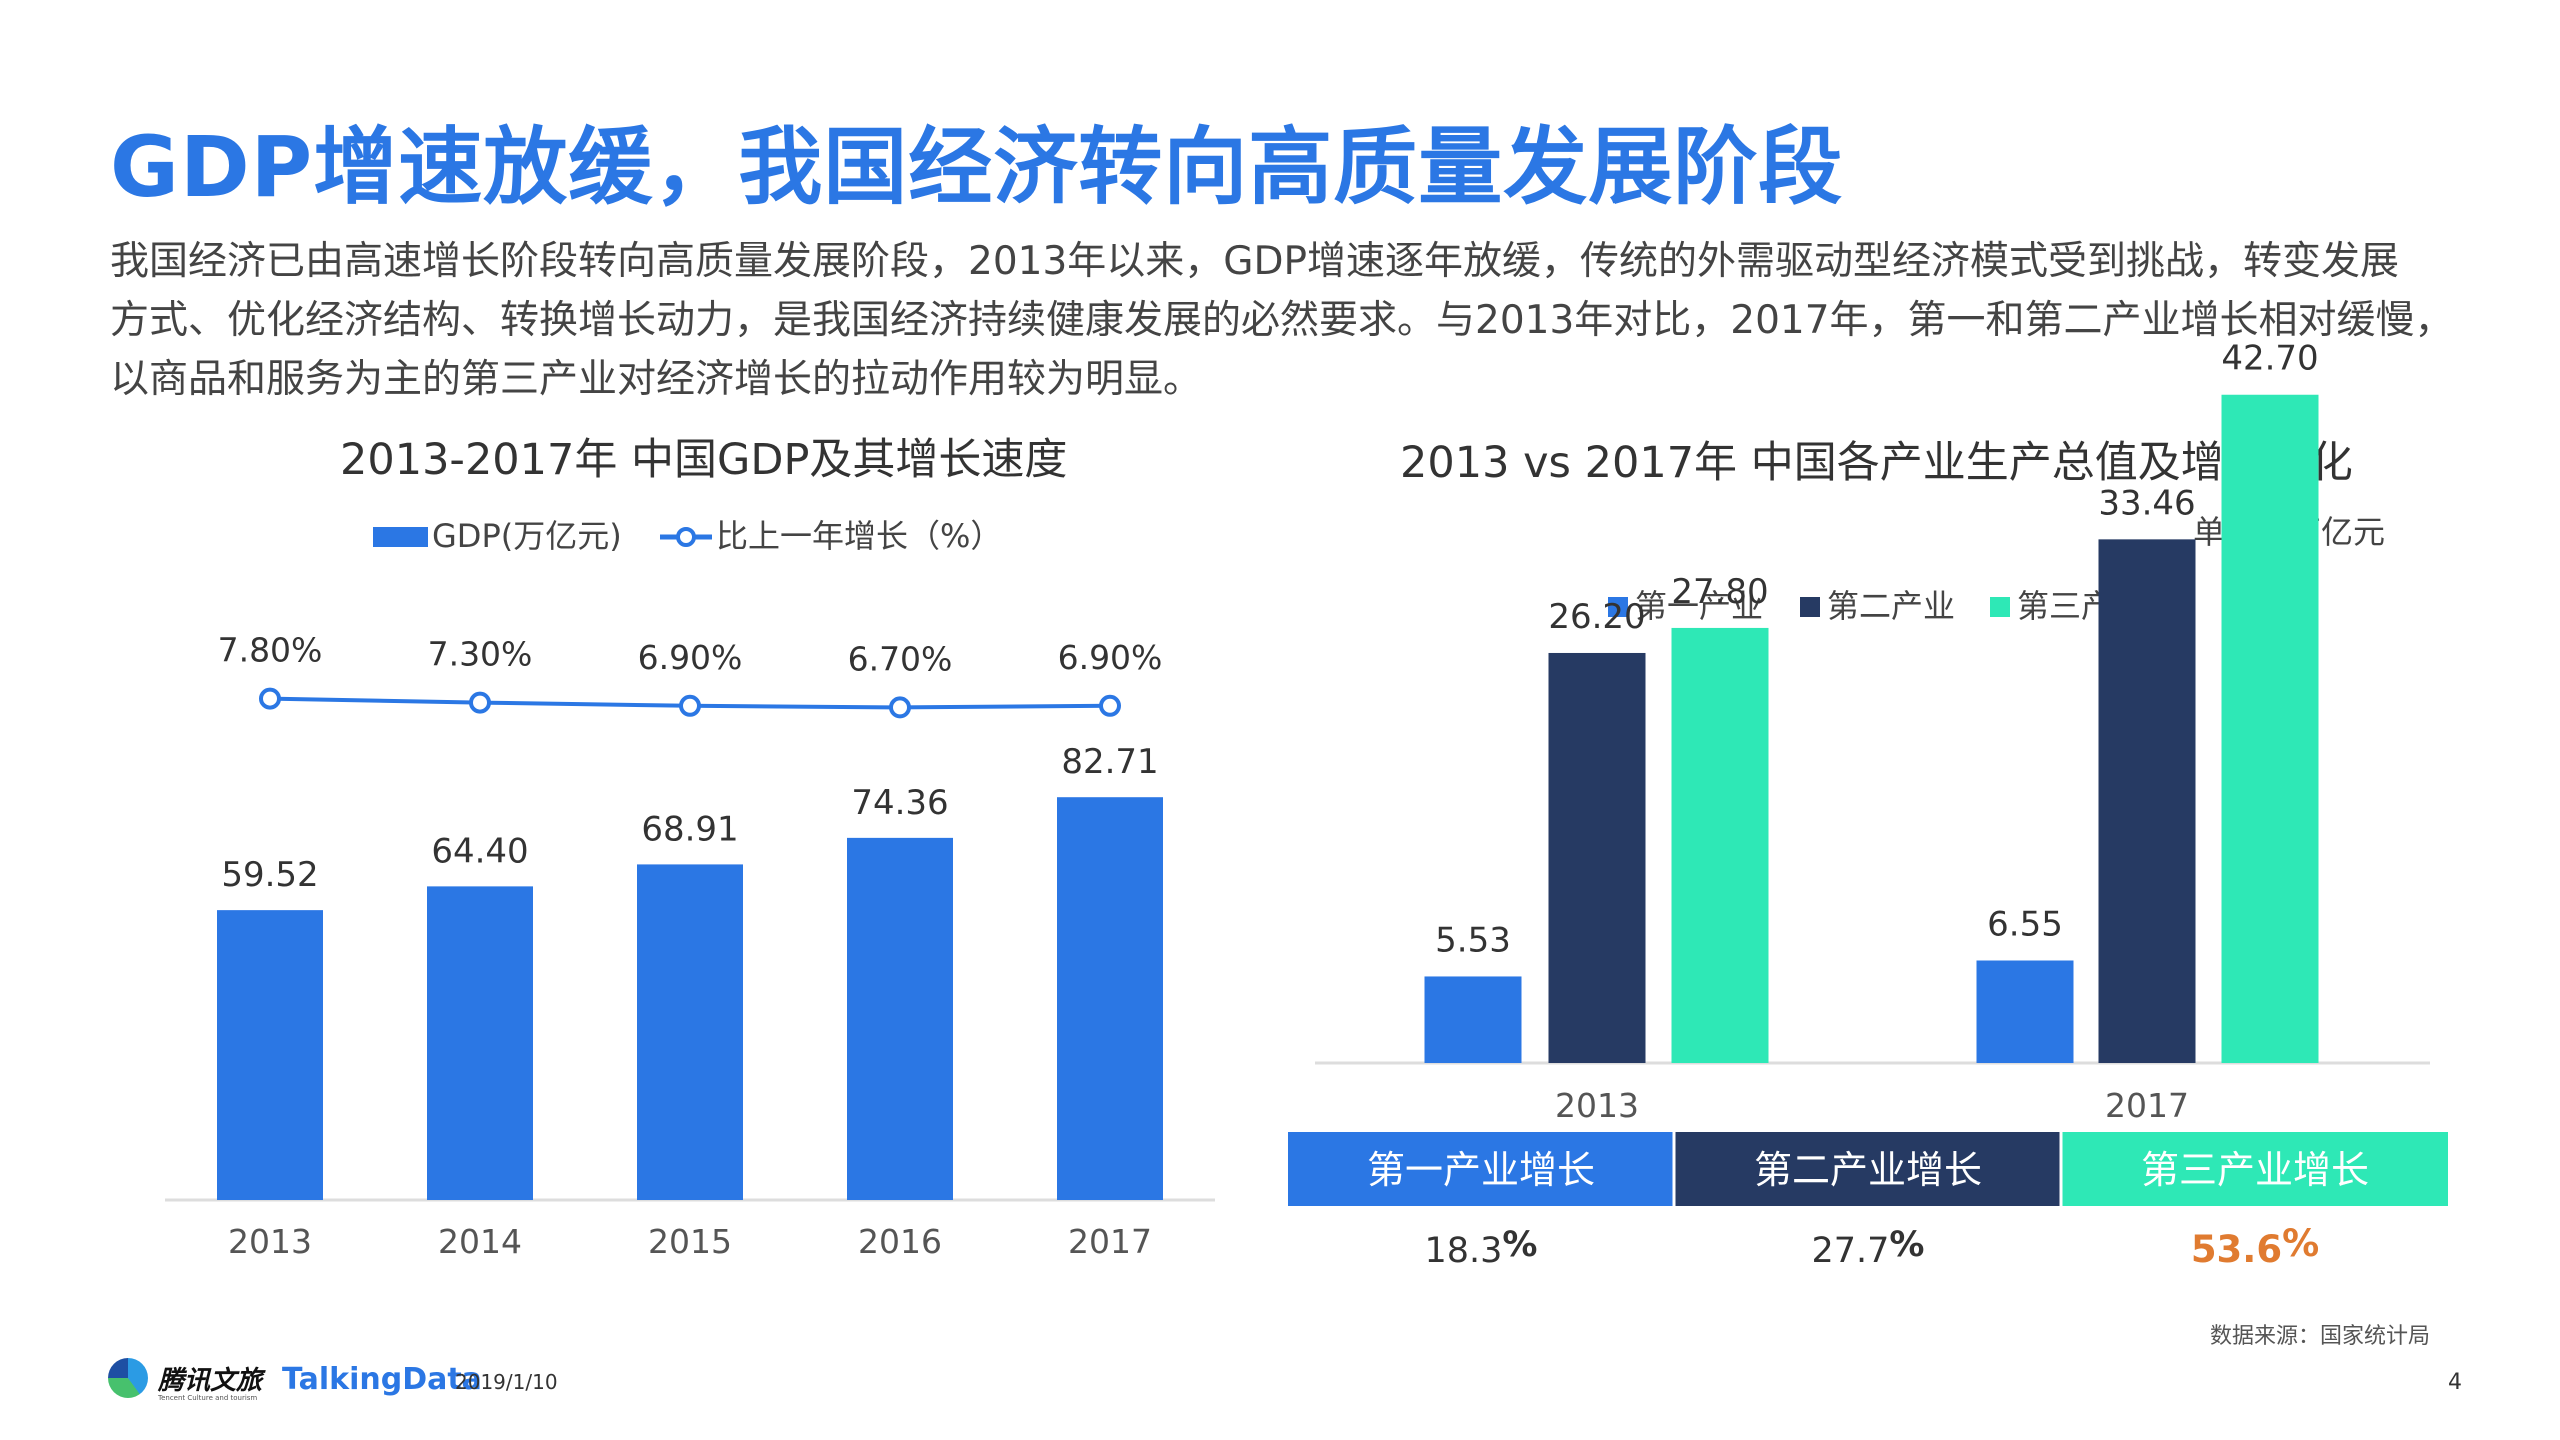  What do you see at coordinates (899, 803) in the screenshot?
I see `gdp-value-label: 74.36` at bounding box center [899, 803].